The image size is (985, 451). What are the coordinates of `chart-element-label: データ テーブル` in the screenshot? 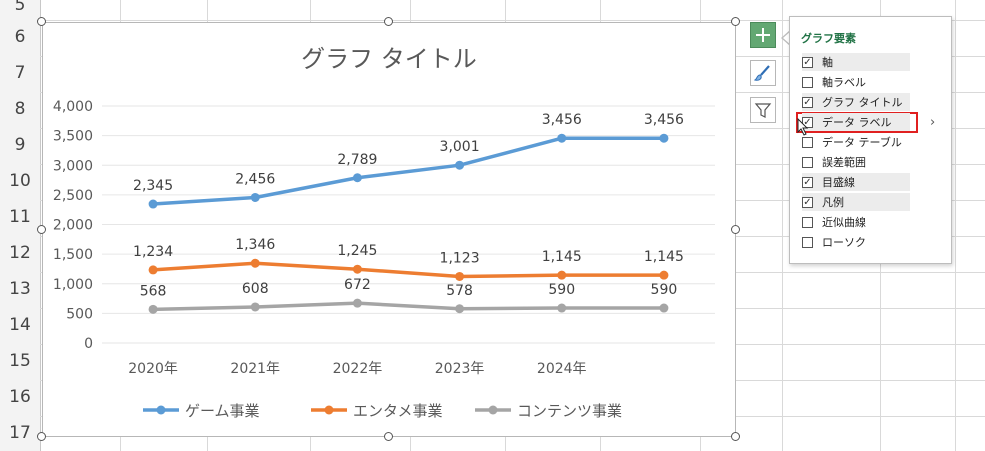 It's located at (862, 142).